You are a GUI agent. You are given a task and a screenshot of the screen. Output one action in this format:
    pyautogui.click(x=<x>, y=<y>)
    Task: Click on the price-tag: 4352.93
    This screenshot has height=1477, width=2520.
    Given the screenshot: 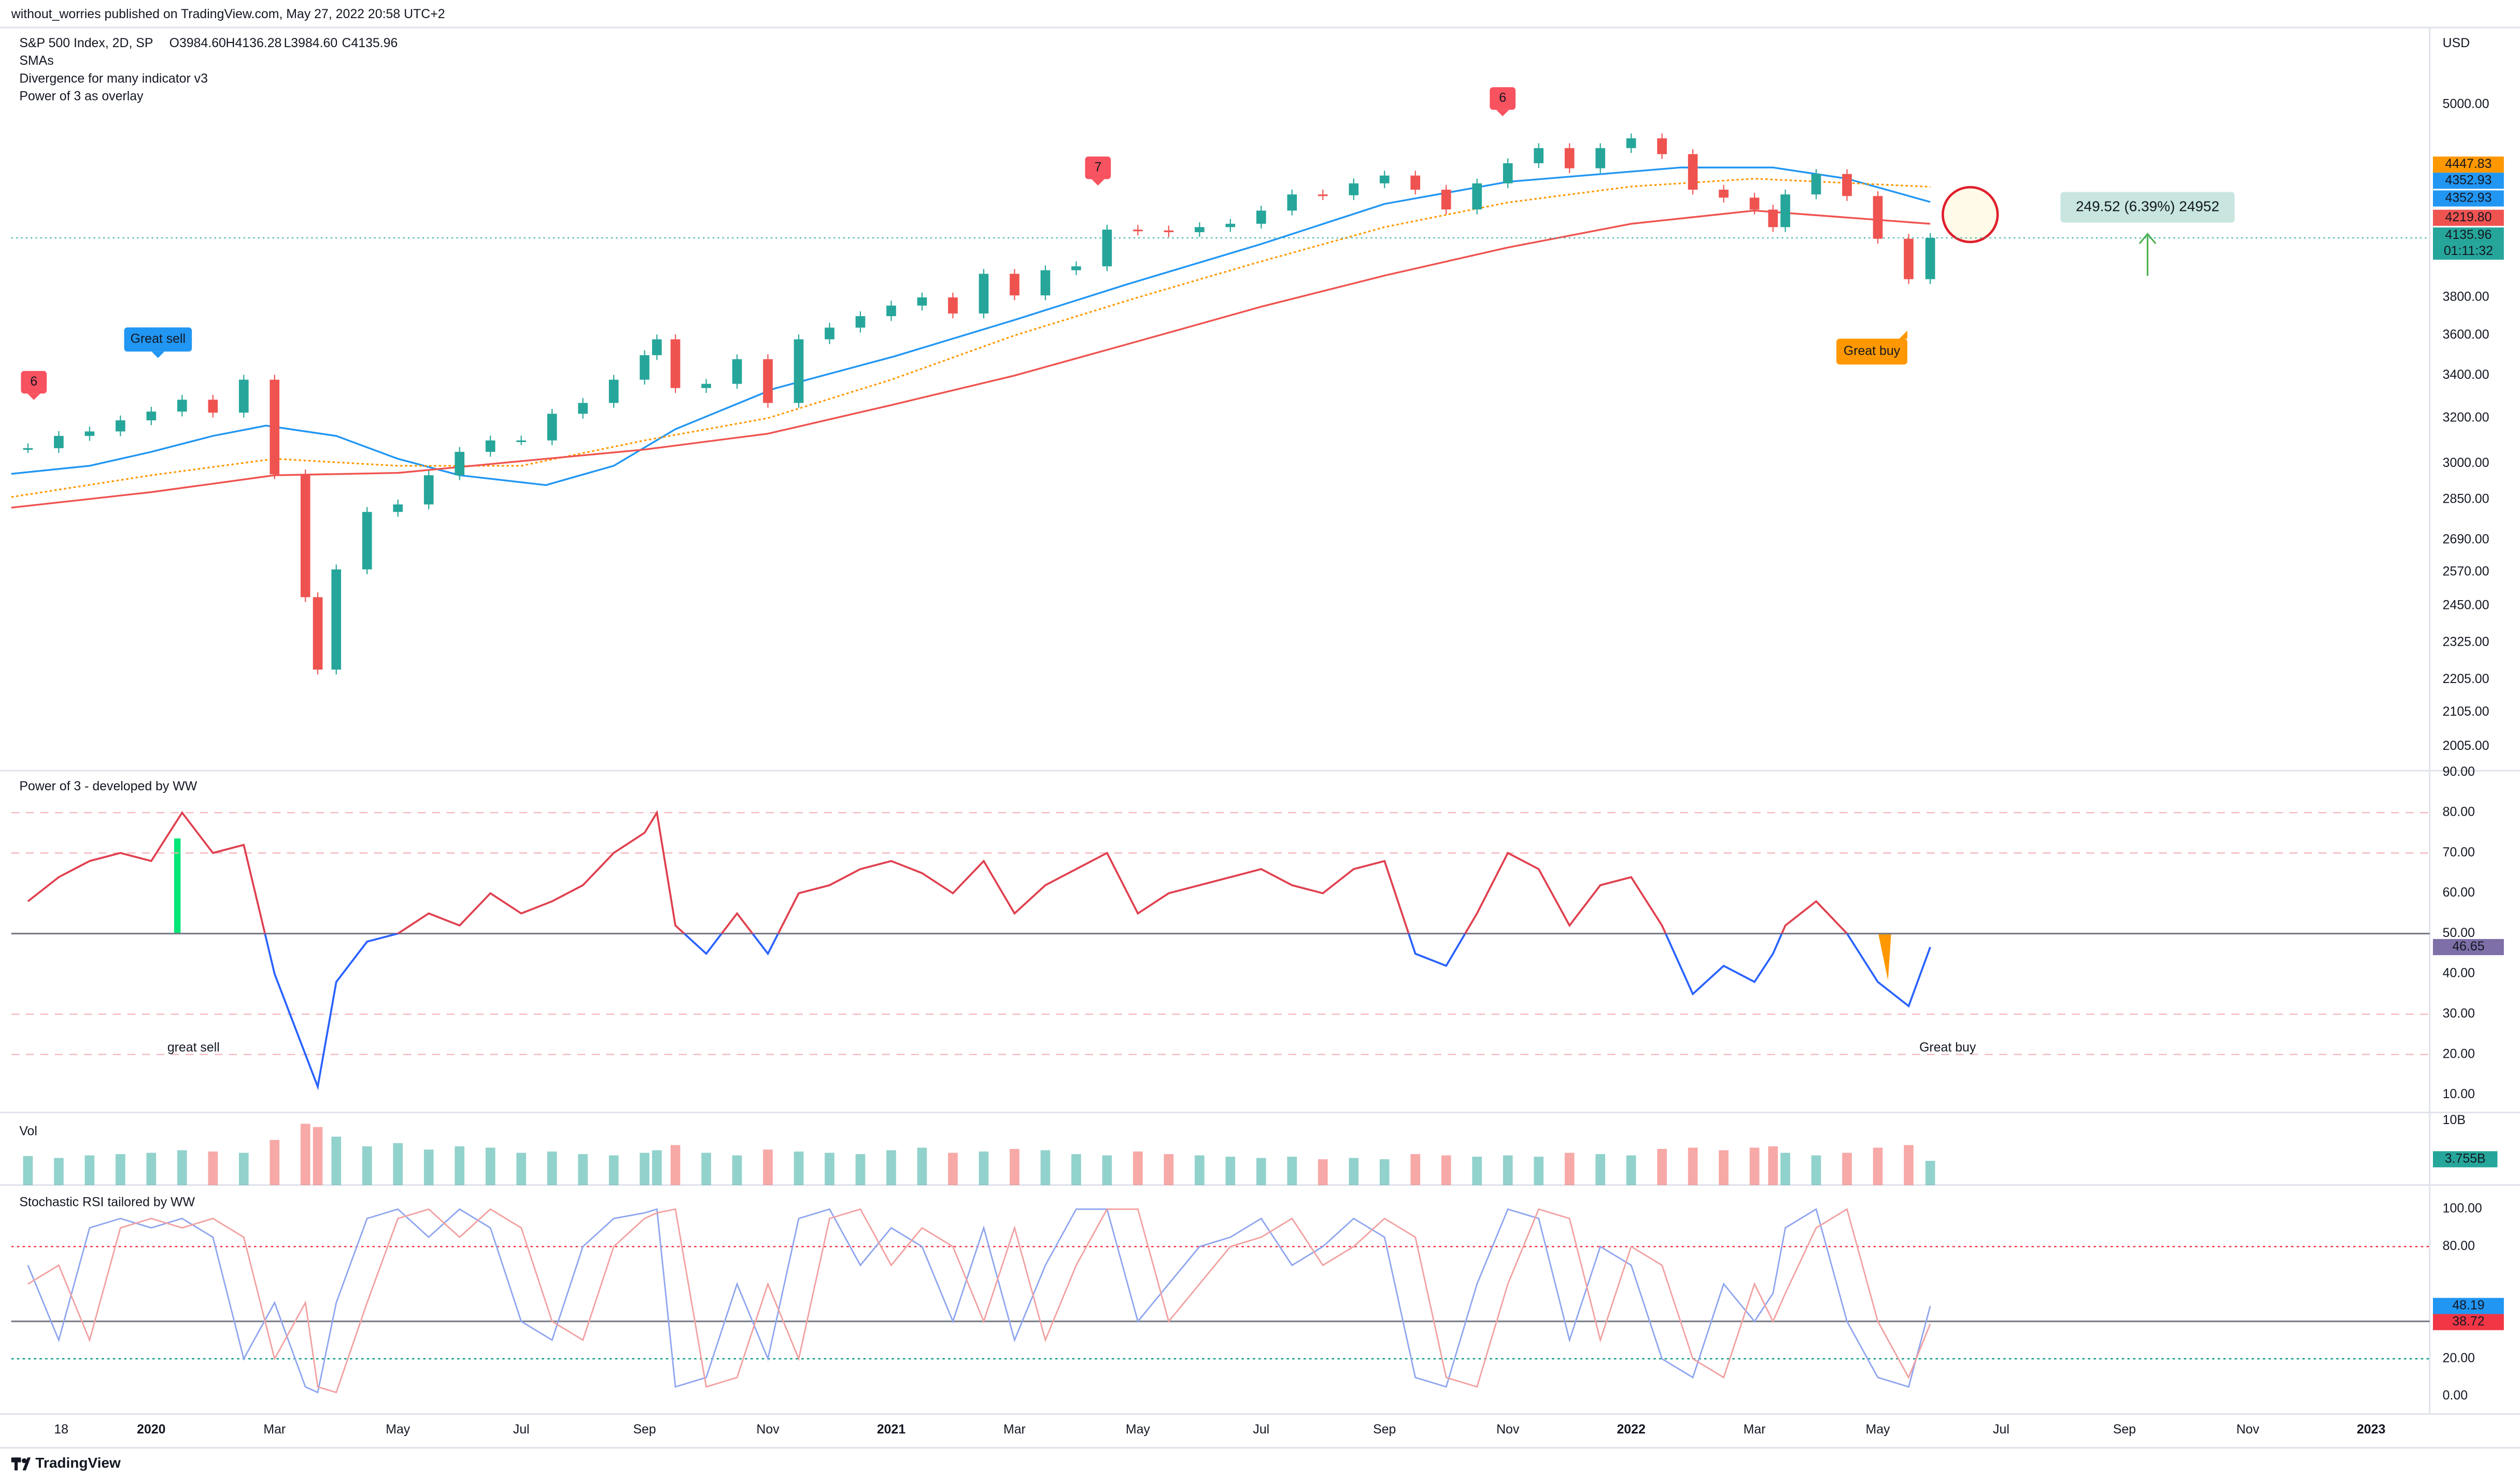 What is the action you would take?
    pyautogui.click(x=2468, y=197)
    